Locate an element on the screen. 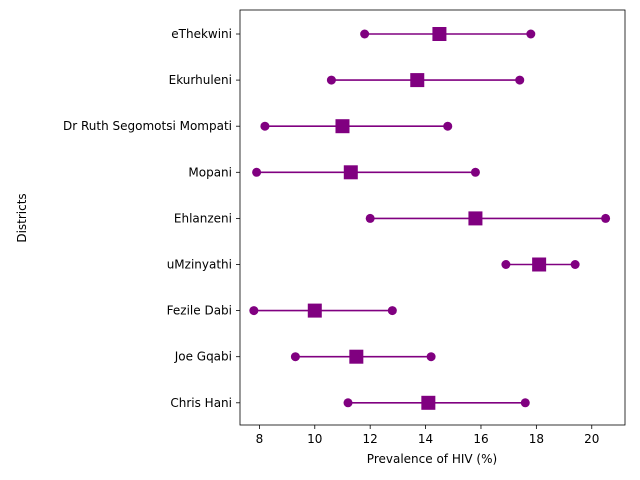 The width and height of the screenshot is (640, 480). y-tick-label: Fezile Dabi is located at coordinates (199, 311).